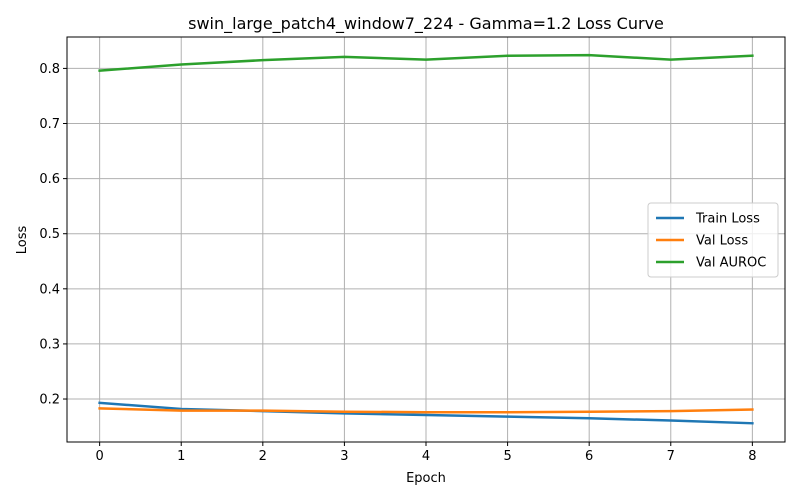 The height and width of the screenshot is (500, 800). What do you see at coordinates (49, 69) in the screenshot?
I see `y-tick-label: 0.8` at bounding box center [49, 69].